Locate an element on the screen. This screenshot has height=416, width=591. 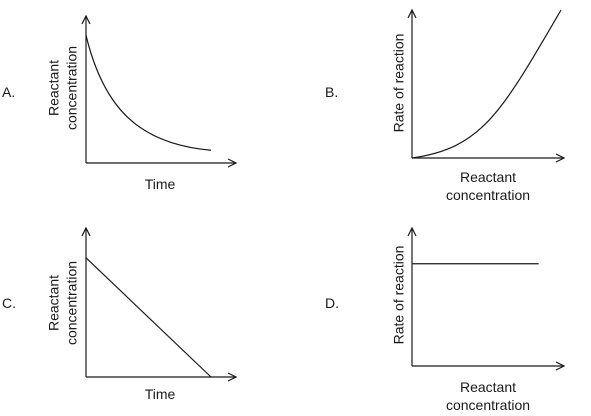
panel-3-x-axis-label: Time is located at coordinates (160, 394).